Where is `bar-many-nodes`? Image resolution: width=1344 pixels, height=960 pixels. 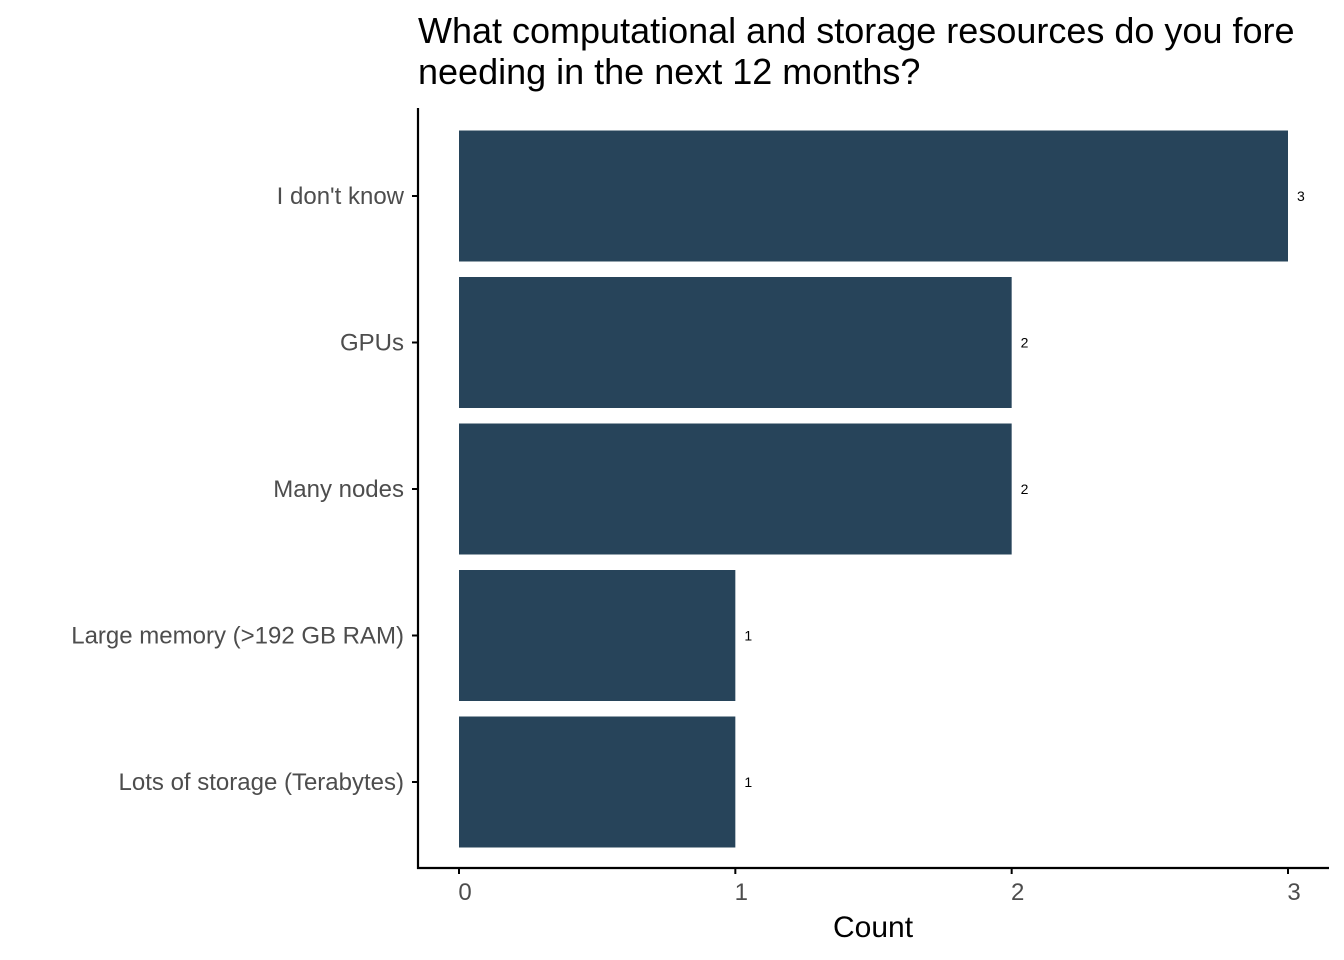
bar-many-nodes is located at coordinates (735, 489).